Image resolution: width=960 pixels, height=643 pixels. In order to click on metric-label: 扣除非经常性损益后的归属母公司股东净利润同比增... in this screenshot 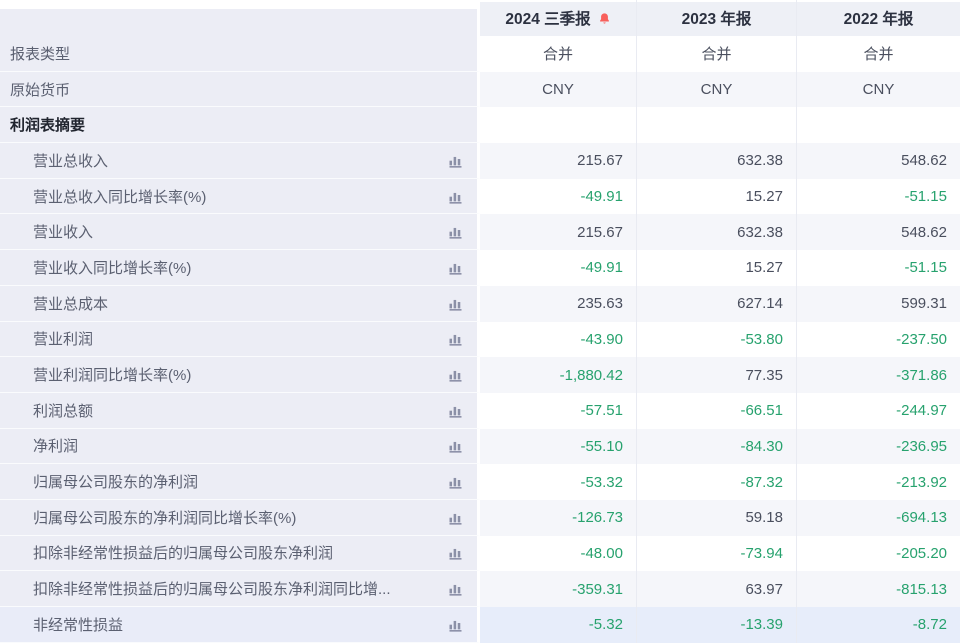, I will do `click(212, 590)`.